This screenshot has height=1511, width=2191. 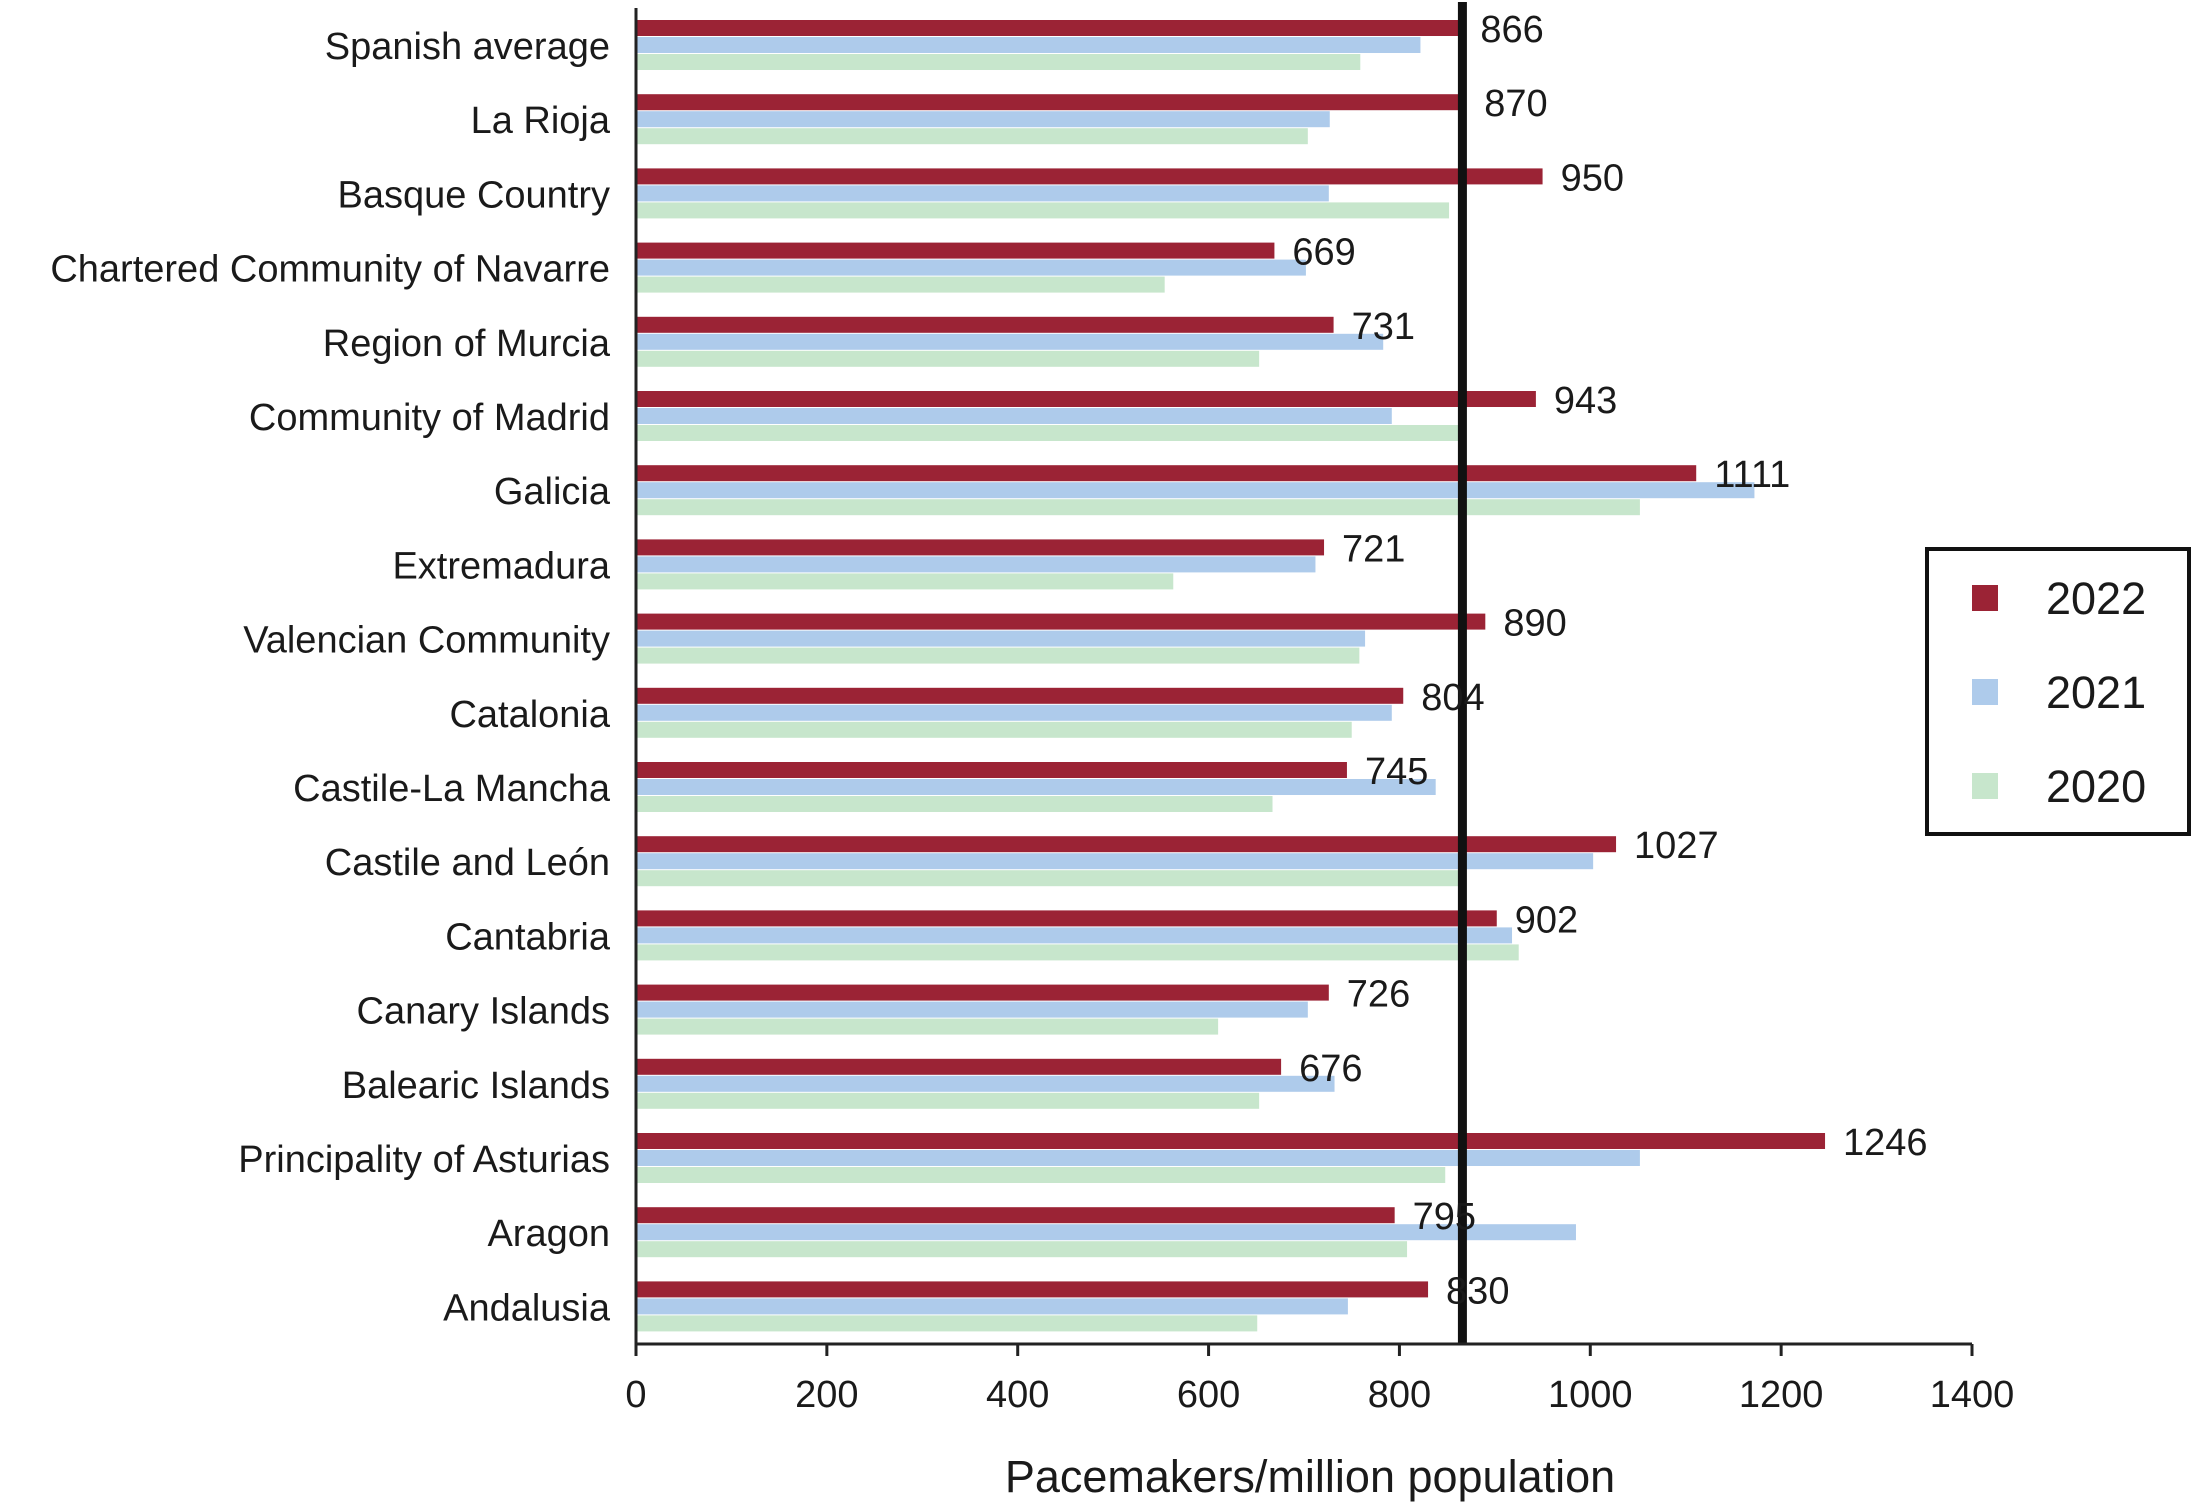 What do you see at coordinates (527, 1308) in the screenshot?
I see `category-label-andalusia: Andalusia` at bounding box center [527, 1308].